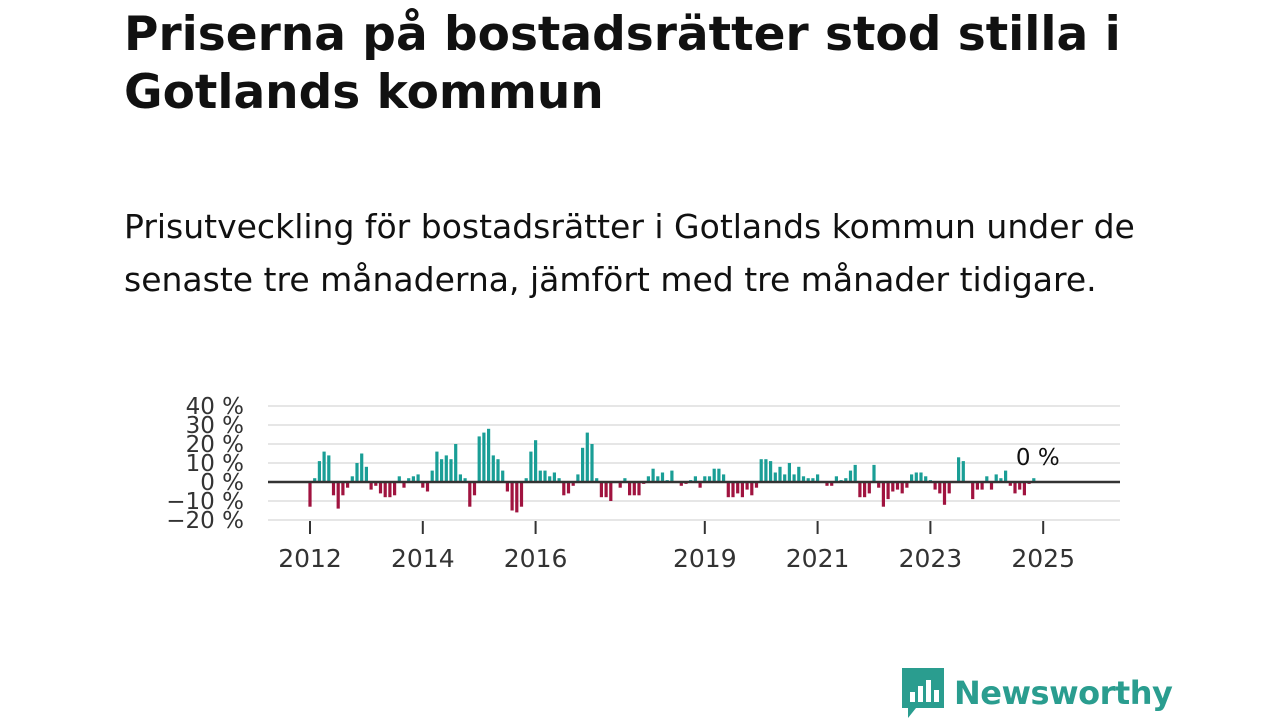 The width and height of the screenshot is (1280, 720). I want to click on y-tick-label: −20 %, so click(205, 521).